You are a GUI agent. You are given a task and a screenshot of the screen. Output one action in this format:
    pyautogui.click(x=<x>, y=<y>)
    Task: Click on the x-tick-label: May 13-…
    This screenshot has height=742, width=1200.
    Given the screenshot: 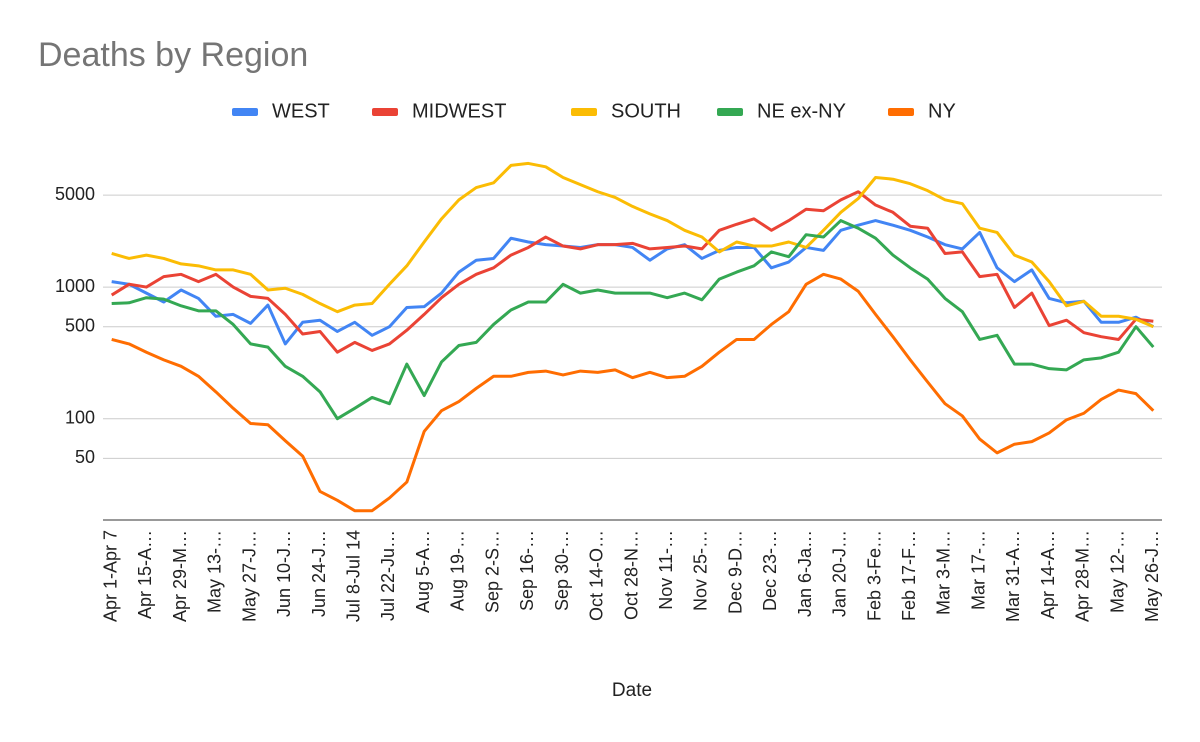 What is the action you would take?
    pyautogui.click(x=215, y=571)
    